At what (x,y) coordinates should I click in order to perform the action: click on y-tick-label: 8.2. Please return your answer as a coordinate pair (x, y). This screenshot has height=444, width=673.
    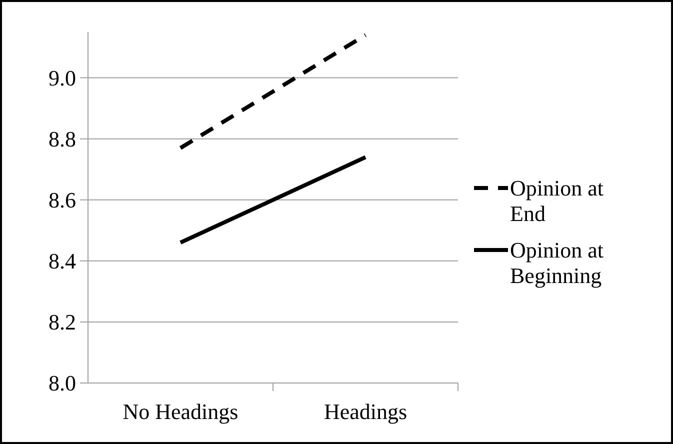
    Looking at the image, I should click on (62, 322).